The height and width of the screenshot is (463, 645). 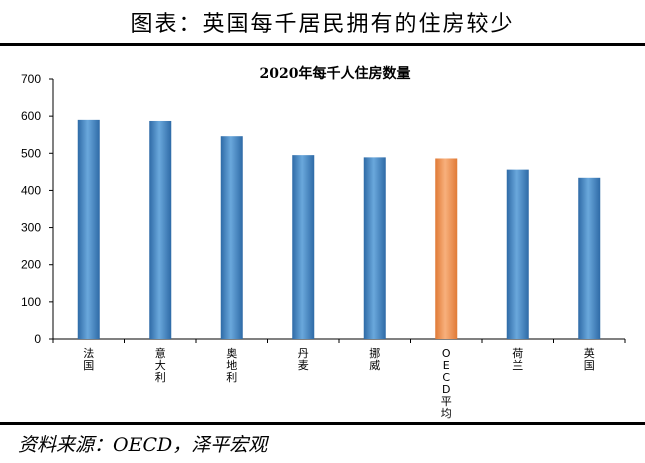 What do you see at coordinates (160, 365) in the screenshot?
I see `x-tick-label: 意大利` at bounding box center [160, 365].